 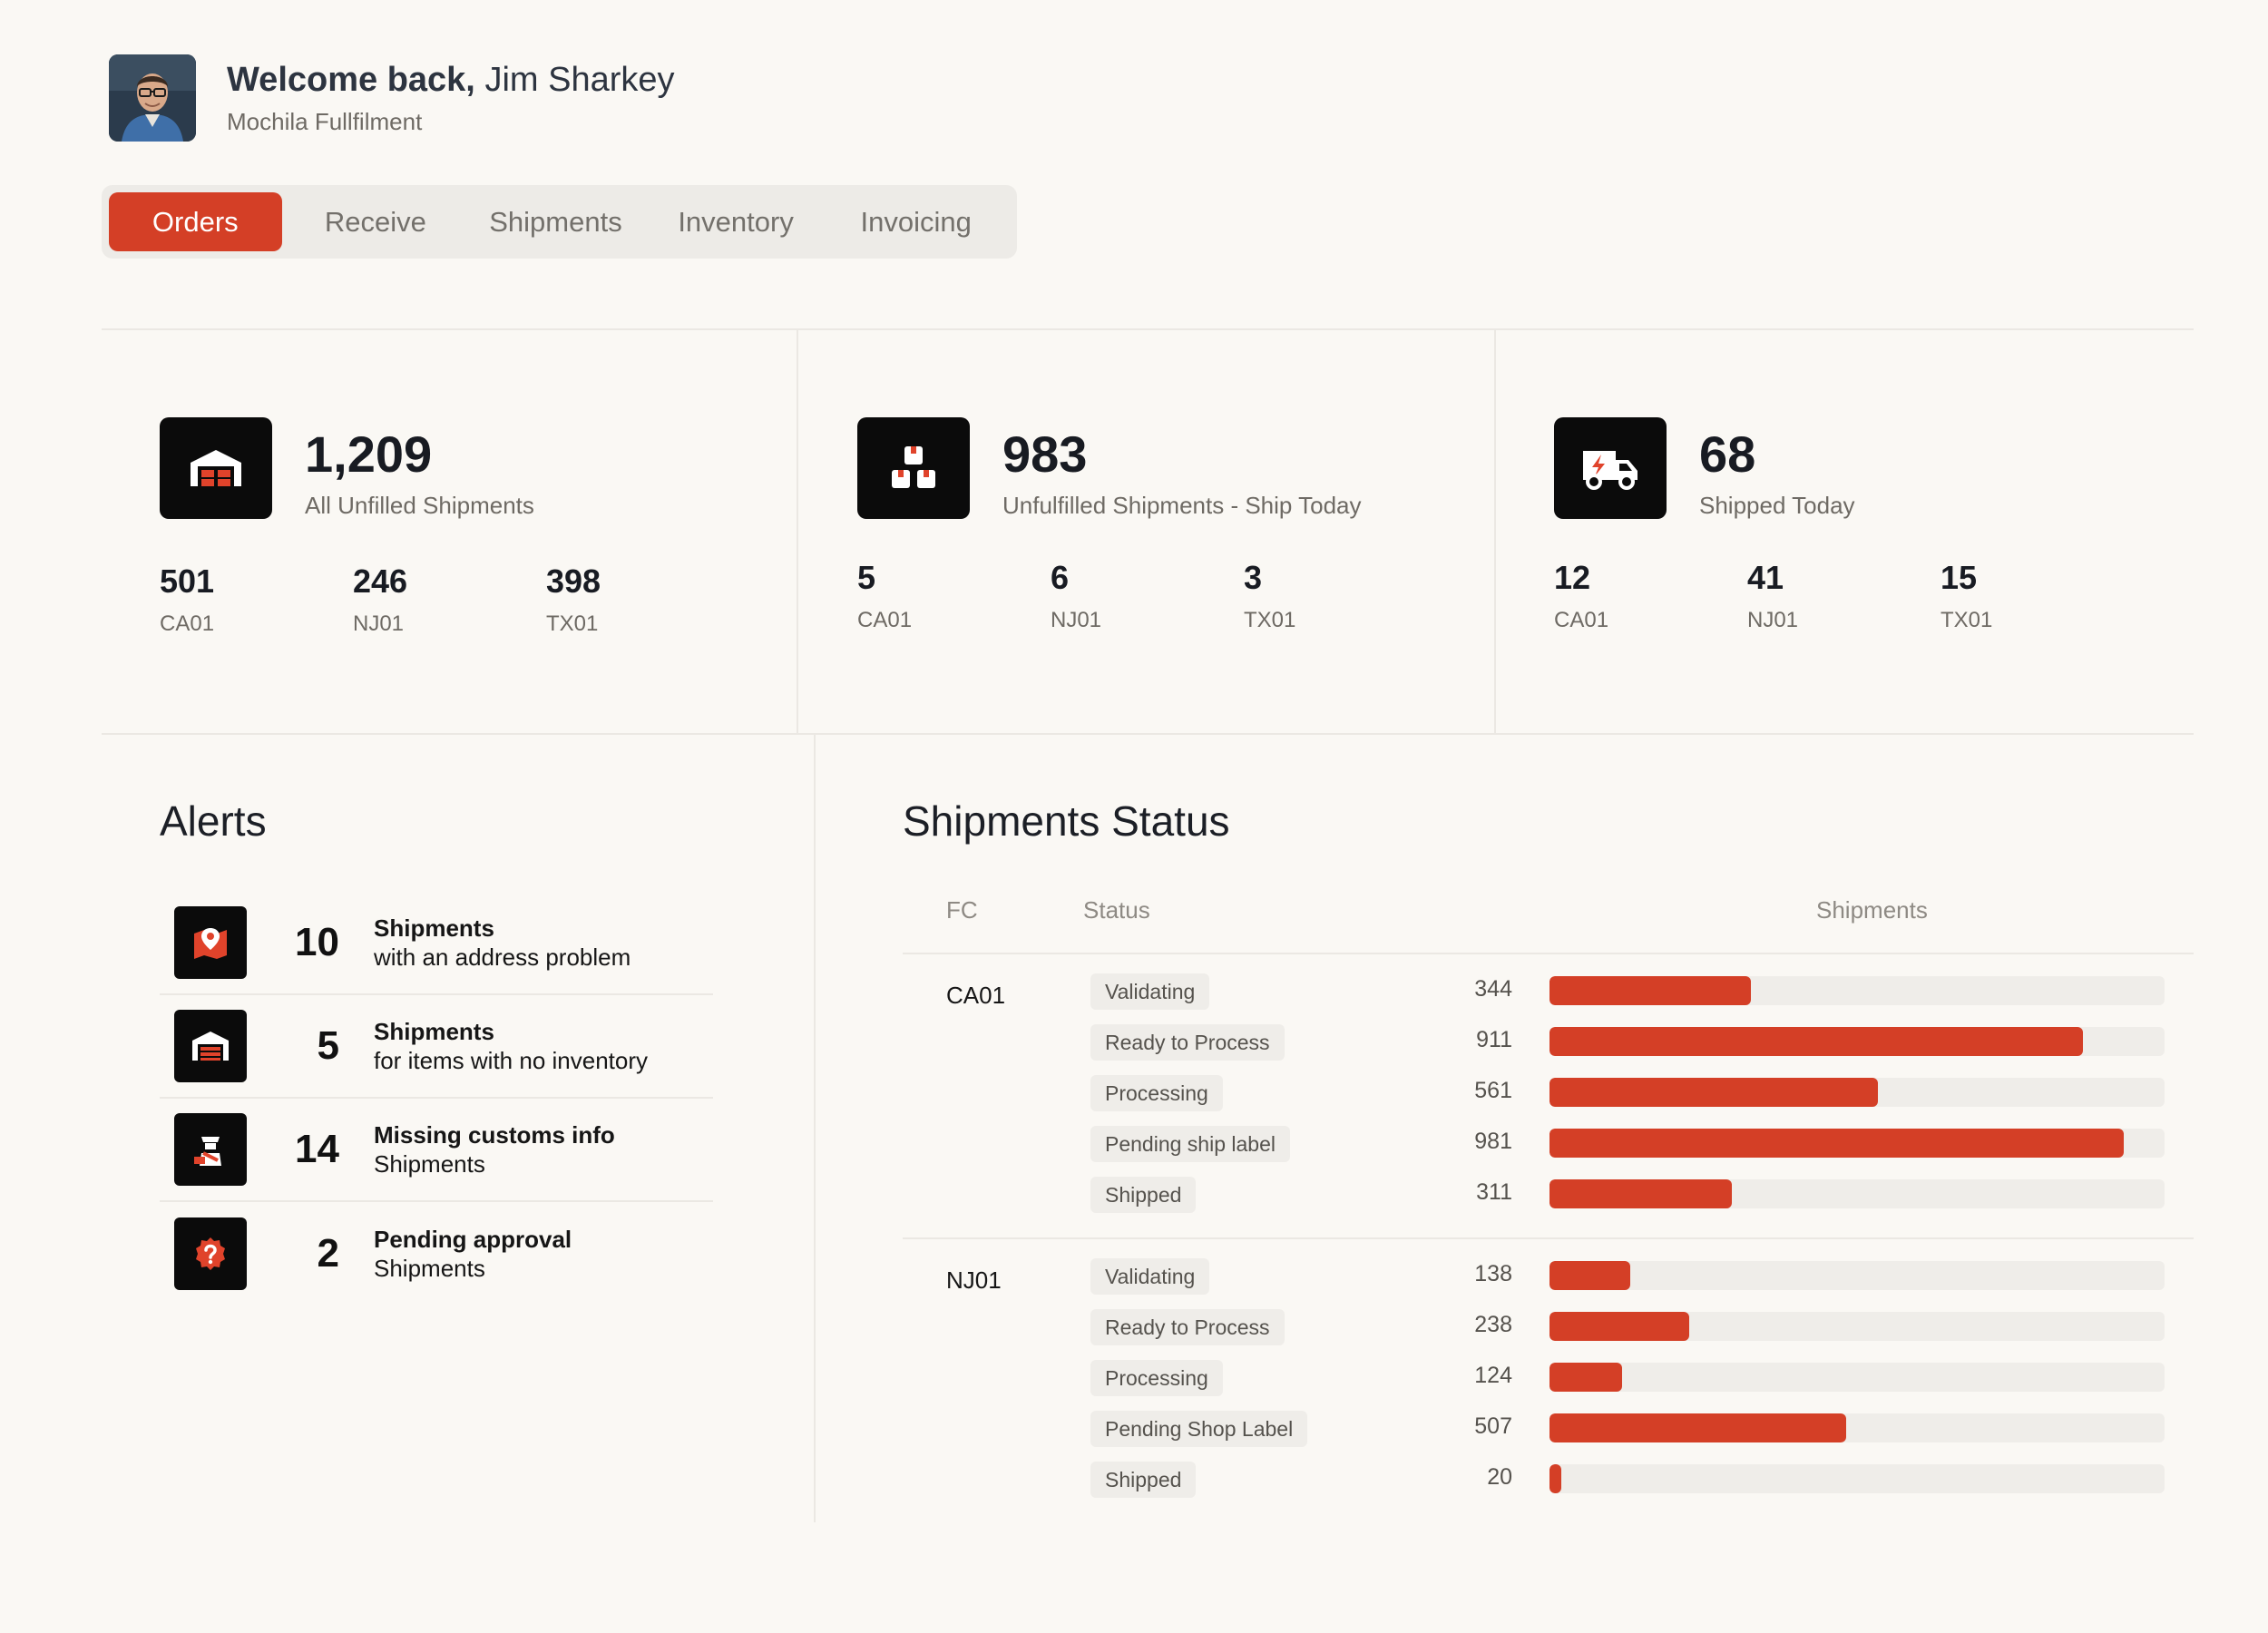 What do you see at coordinates (1773, 620) in the screenshot?
I see `fc-stat-label: NJ01` at bounding box center [1773, 620].